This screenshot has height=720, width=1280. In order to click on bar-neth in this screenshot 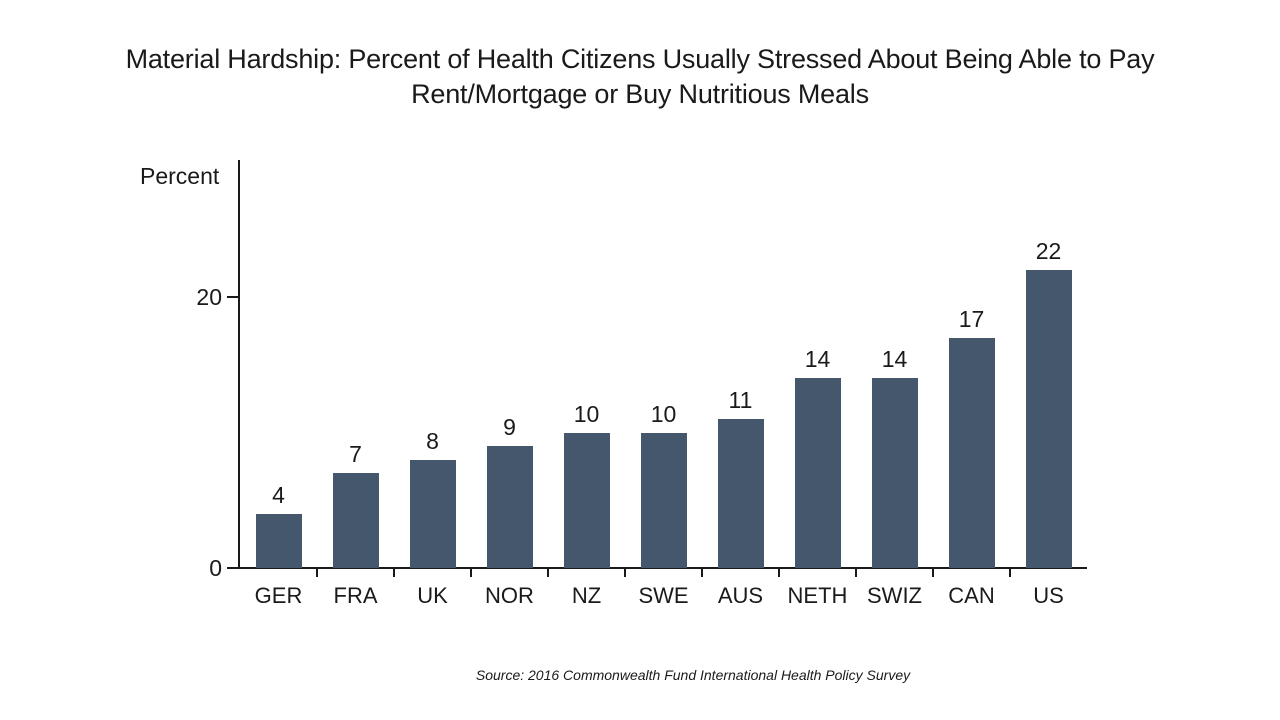, I will do `click(817, 473)`.